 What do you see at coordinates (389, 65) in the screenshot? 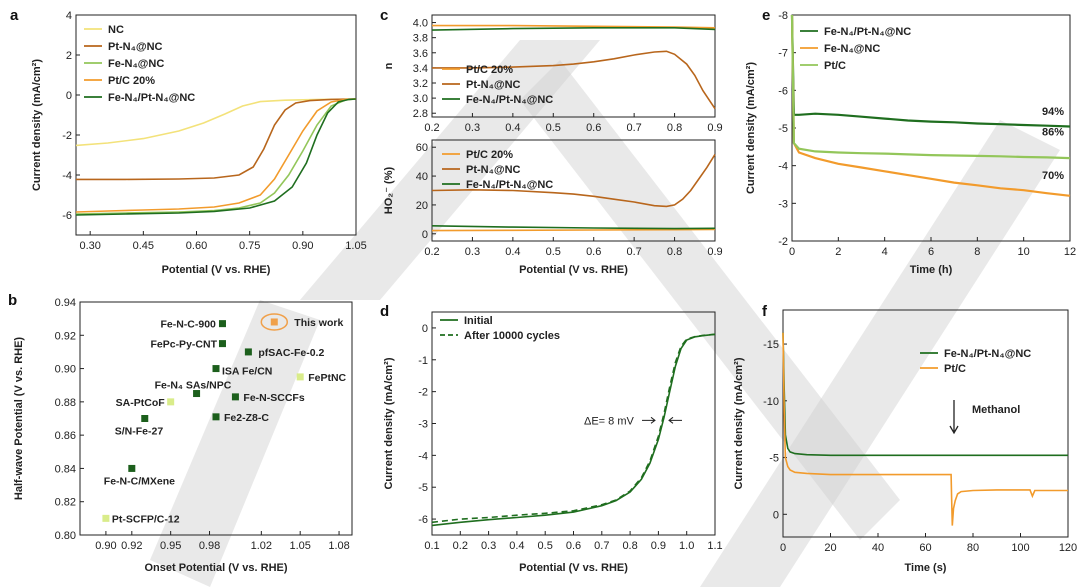
I see `y-axis-label: n` at bounding box center [389, 65].